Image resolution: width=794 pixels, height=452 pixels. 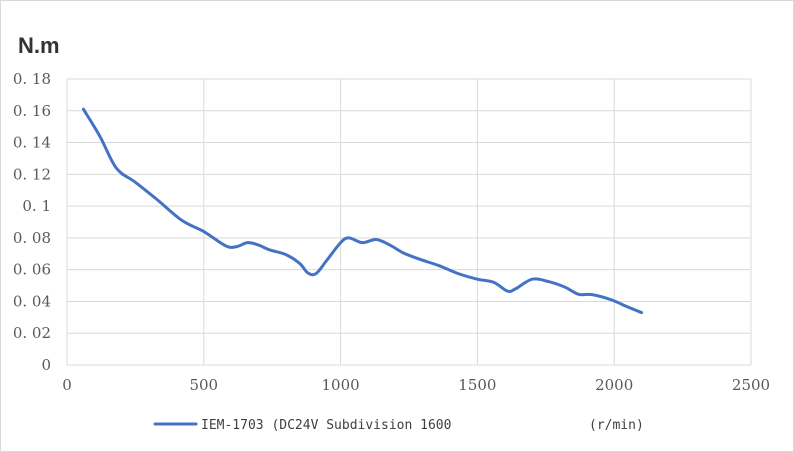 I want to click on x-tick-label: 2500, so click(x=751, y=385).